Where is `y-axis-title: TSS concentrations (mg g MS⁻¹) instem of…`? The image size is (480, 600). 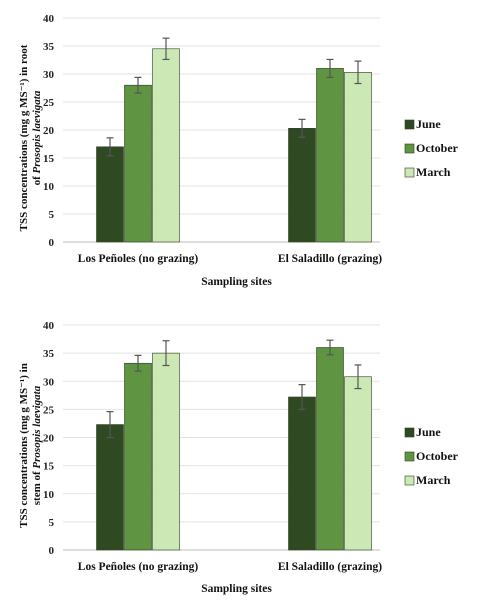 y-axis-title: TSS concentrations (mg g MS⁻¹) instem of… is located at coordinates (30, 445).